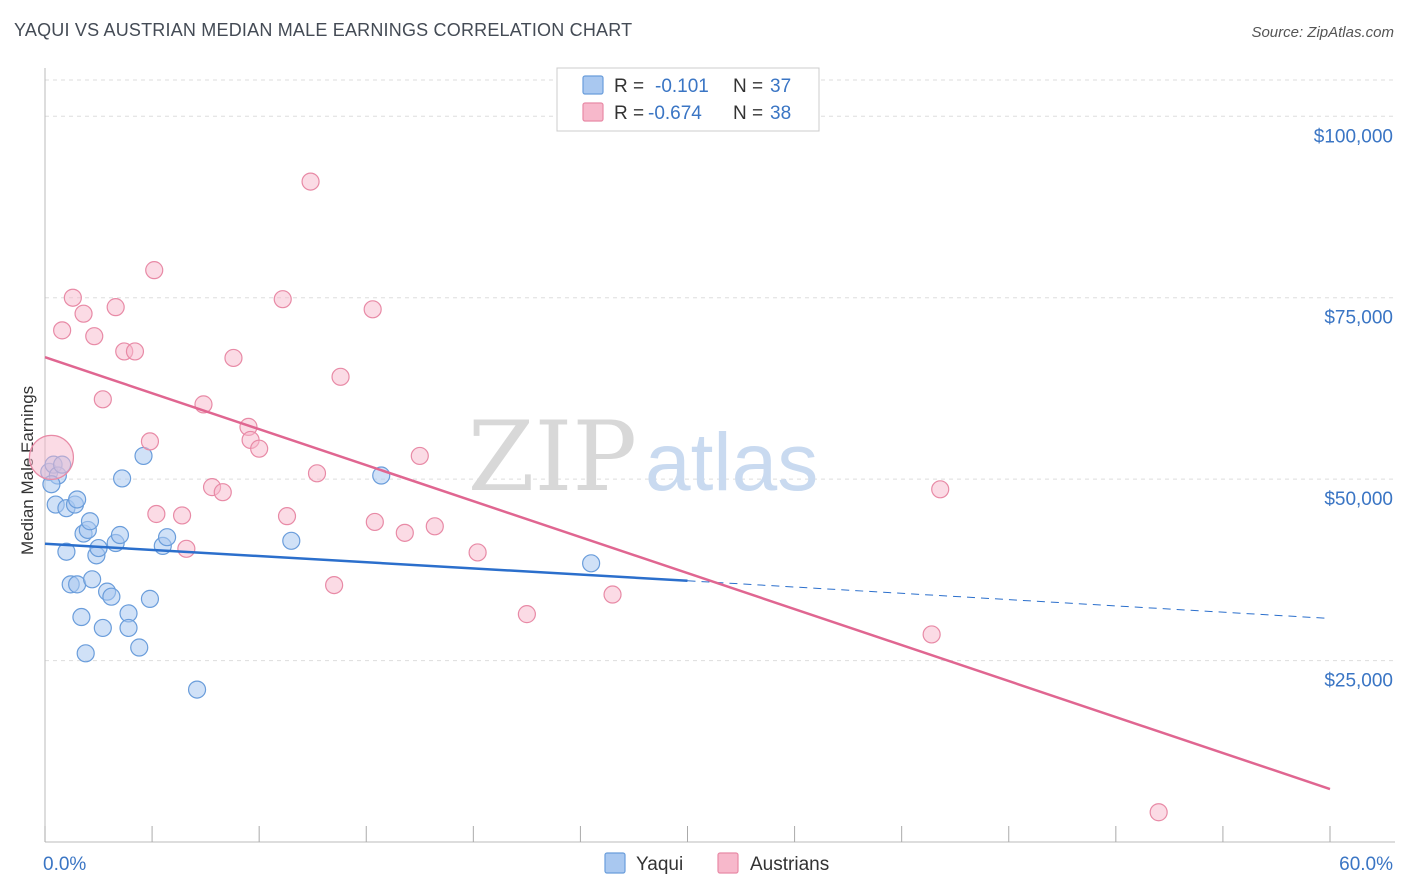 The image size is (1406, 892). I want to click on stats-n-value-austrians: 38, so click(780, 113).